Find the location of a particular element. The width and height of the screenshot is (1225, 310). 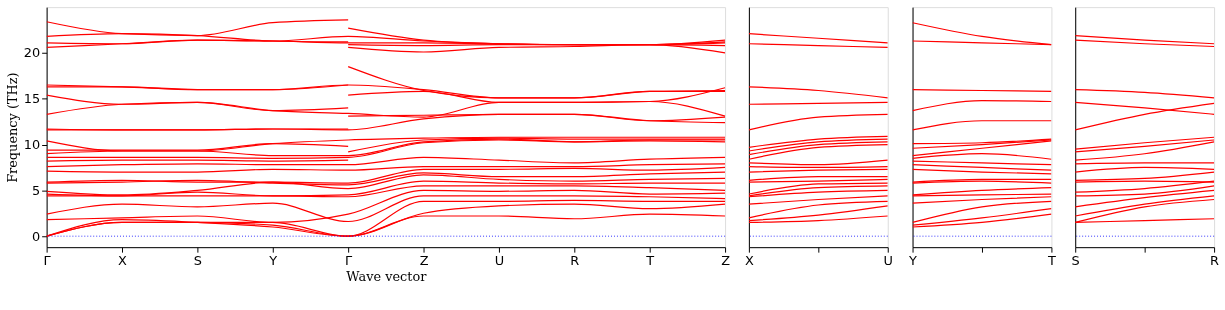

y-tick-label: 10 is located at coordinates (32, 145).